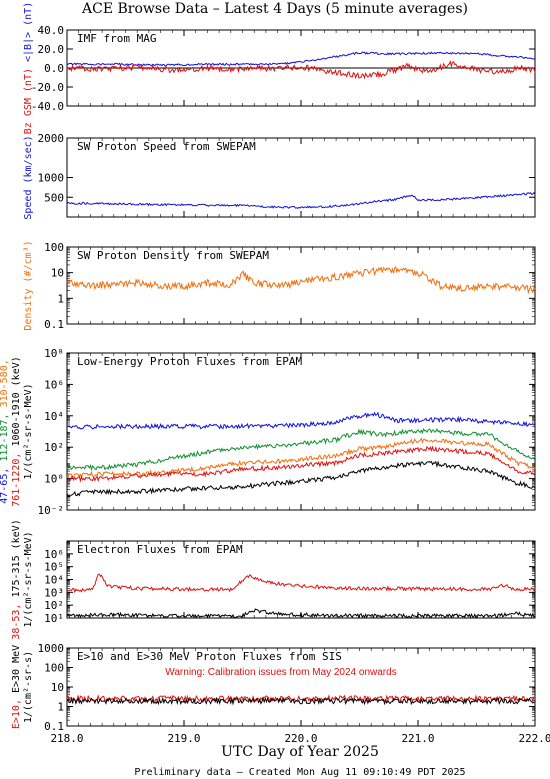  What do you see at coordinates (209, 656) in the screenshot?
I see `panel-title: E>10 and E>30 MeV Proton Fluxes from SIS` at bounding box center [209, 656].